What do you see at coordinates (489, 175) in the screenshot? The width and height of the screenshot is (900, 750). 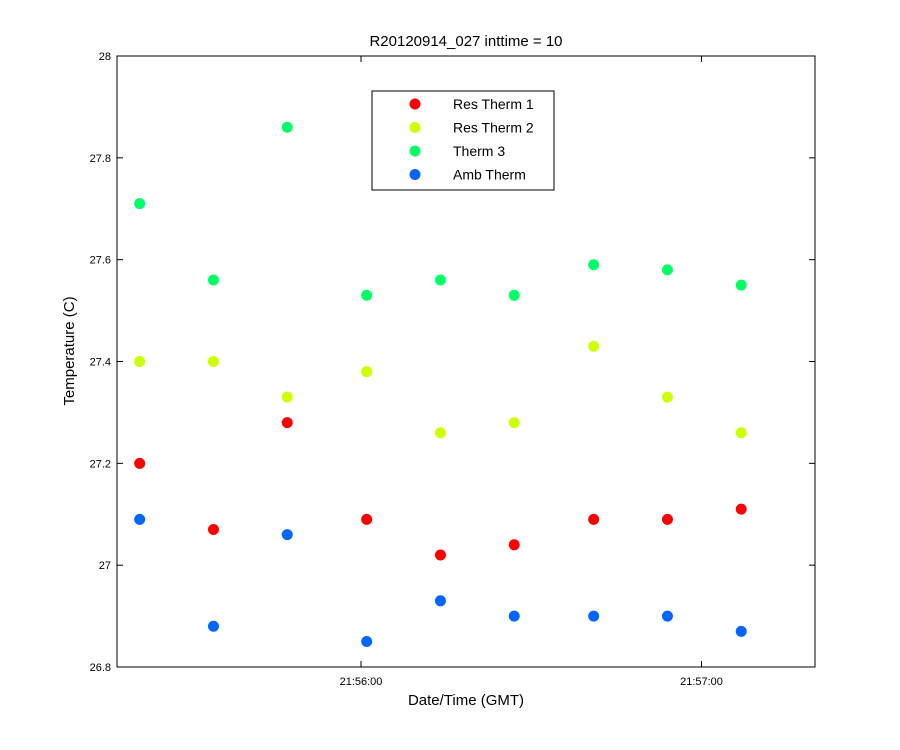 I see `legend-label: Amb Therm` at bounding box center [489, 175].